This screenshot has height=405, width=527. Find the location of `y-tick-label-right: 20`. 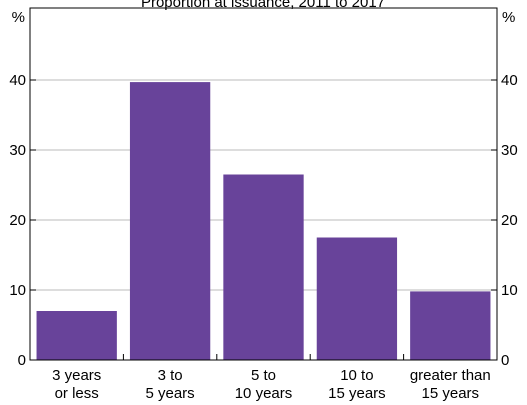

y-tick-label-right: 20 is located at coordinates (509, 220).